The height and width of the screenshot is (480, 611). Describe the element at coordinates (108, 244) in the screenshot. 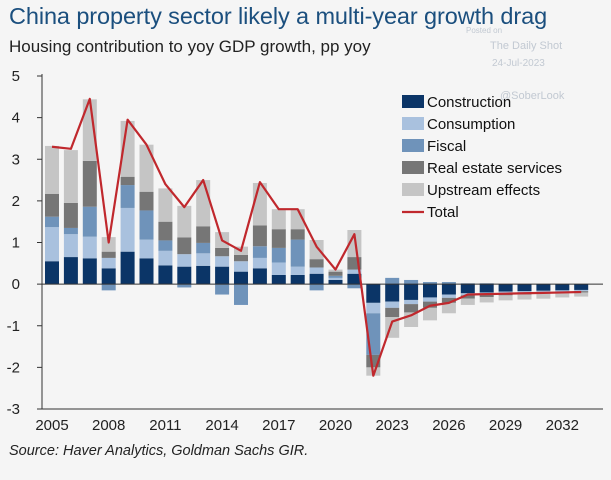

I see `bar-upstream-2008` at that location.